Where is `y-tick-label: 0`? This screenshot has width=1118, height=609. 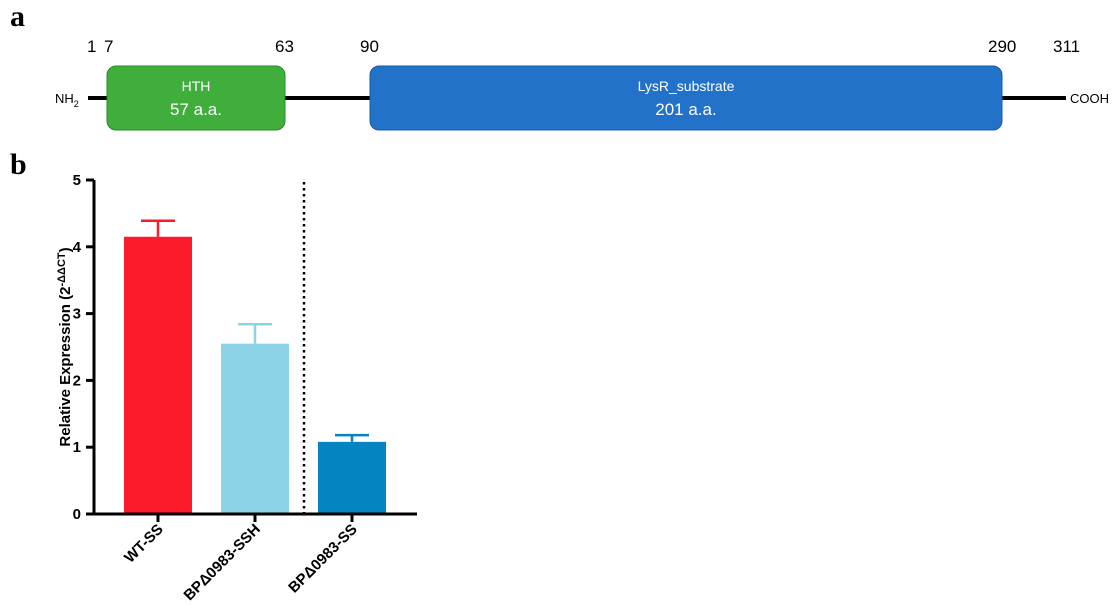 y-tick-label: 0 is located at coordinates (77, 514).